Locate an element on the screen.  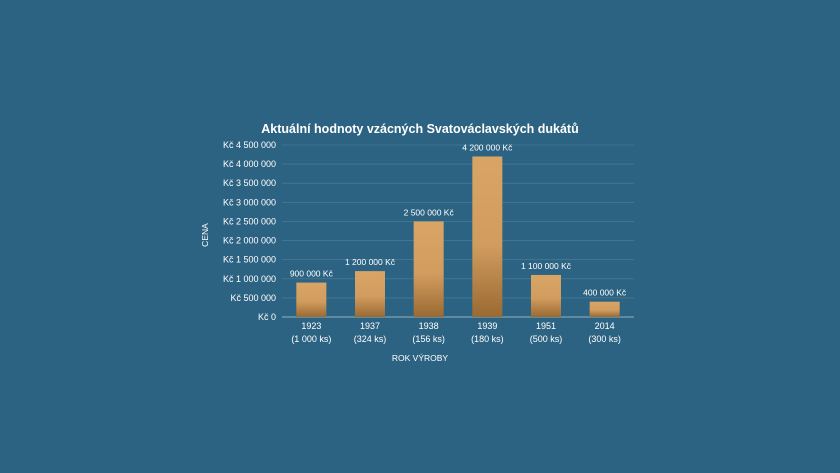
y-tick-label: Kč 500 000 is located at coordinates (253, 298).